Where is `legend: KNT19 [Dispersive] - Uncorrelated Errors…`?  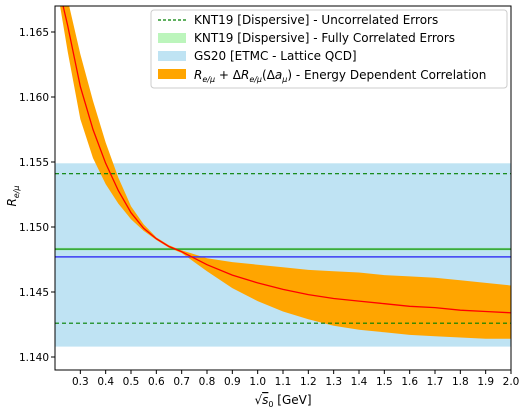
legend: KNT19 [Dispersive] - Uncorrelated Errors… is located at coordinates (329, 49).